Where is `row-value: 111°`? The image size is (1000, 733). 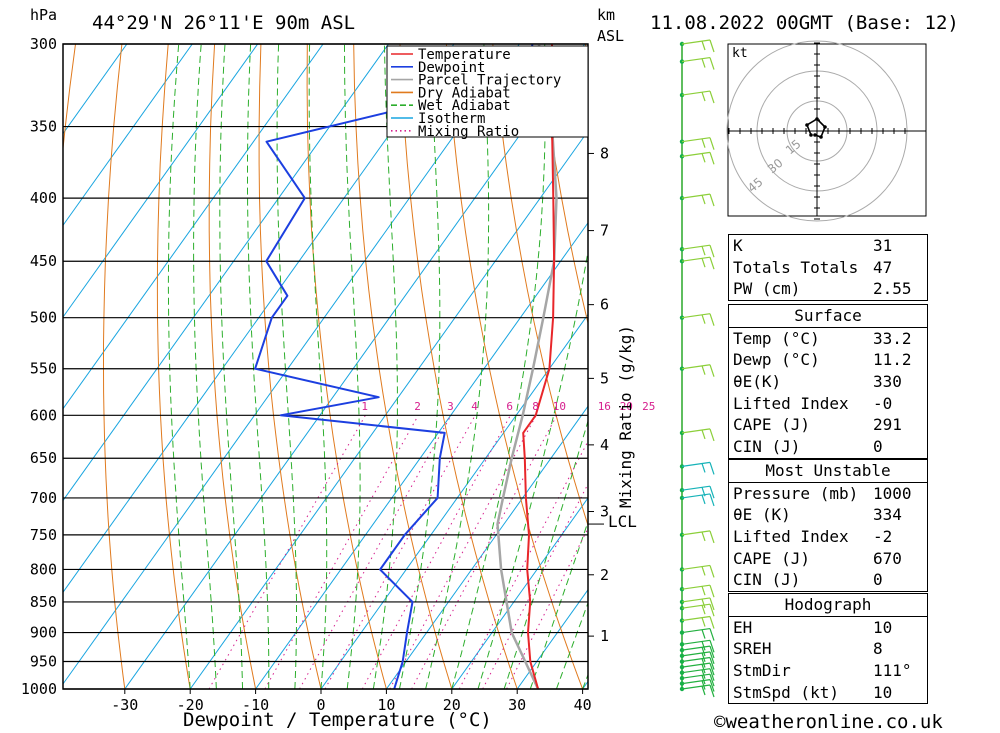
row-value: 111° is located at coordinates (892, 671).